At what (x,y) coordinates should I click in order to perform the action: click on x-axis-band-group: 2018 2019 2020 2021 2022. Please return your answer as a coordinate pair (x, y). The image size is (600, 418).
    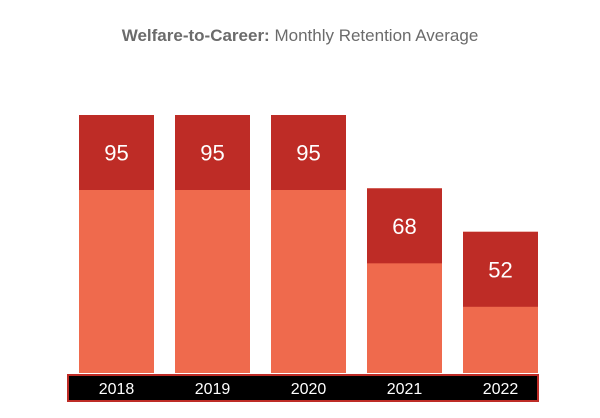
    Looking at the image, I should click on (303, 388).